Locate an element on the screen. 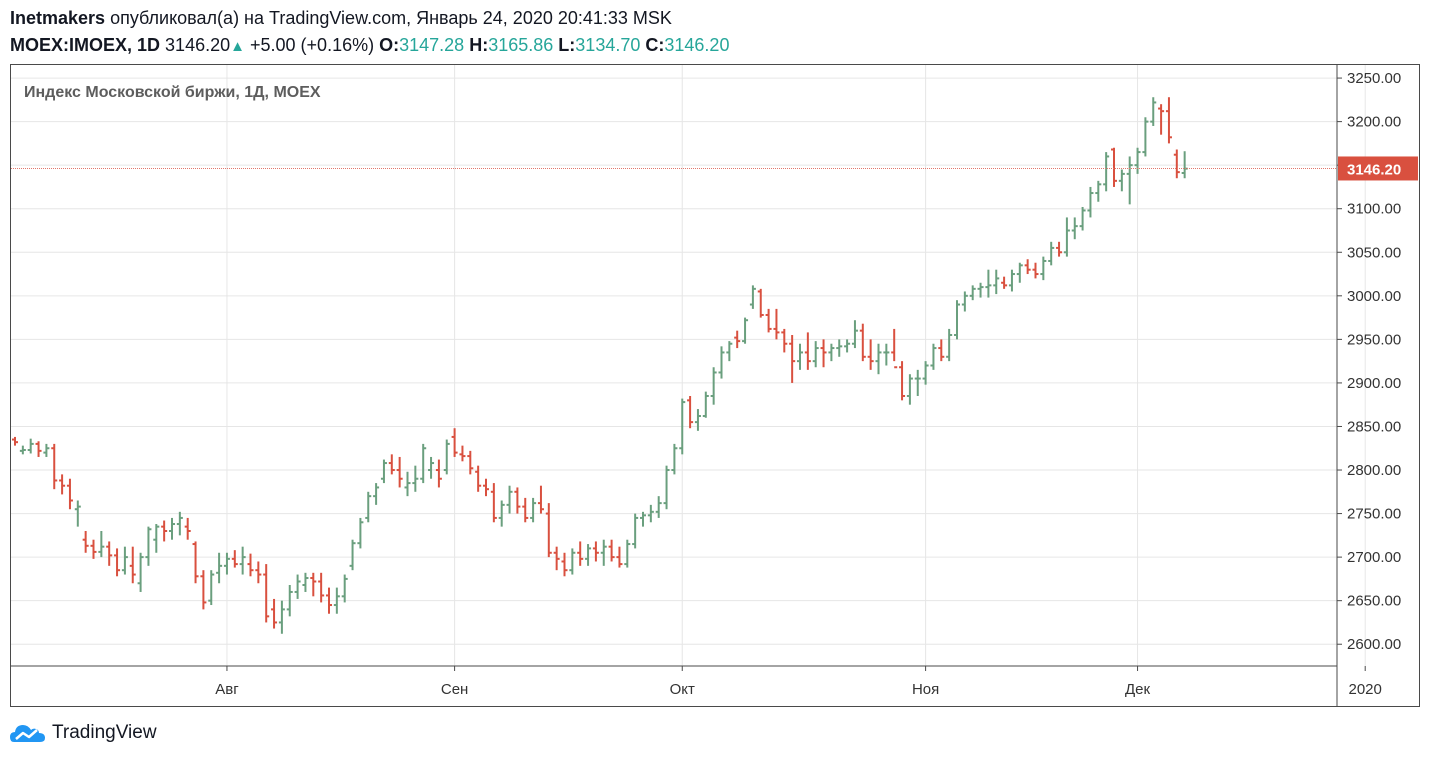  y-tick-label: 2750.00 is located at coordinates (1374, 514).